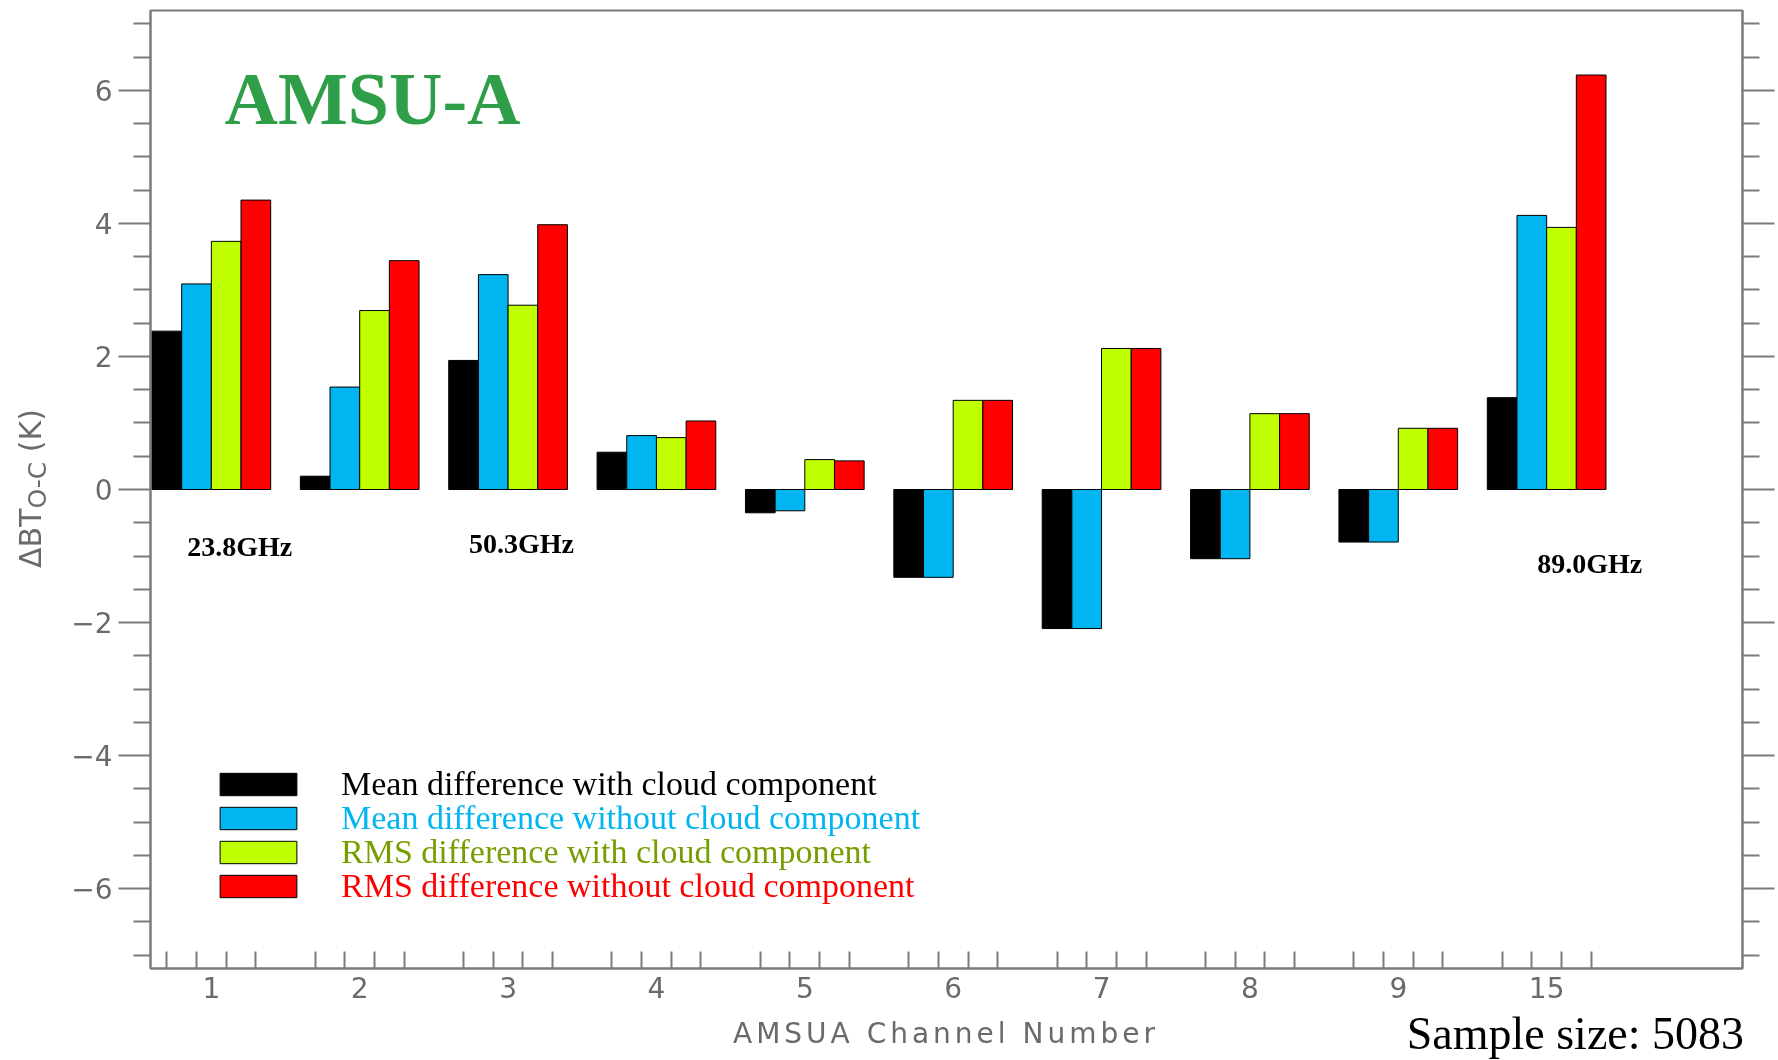 The image size is (1778, 1060). Describe the element at coordinates (521, 543) in the screenshot. I see `annotation: 50.3GHz` at that location.